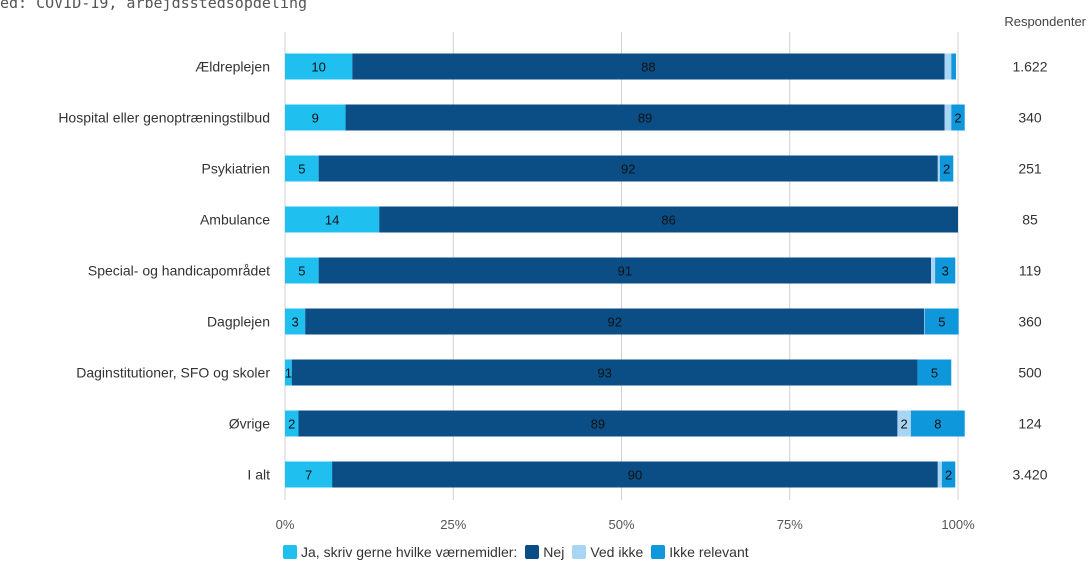  I want to click on legend-label: Ved ikke, so click(617, 552).